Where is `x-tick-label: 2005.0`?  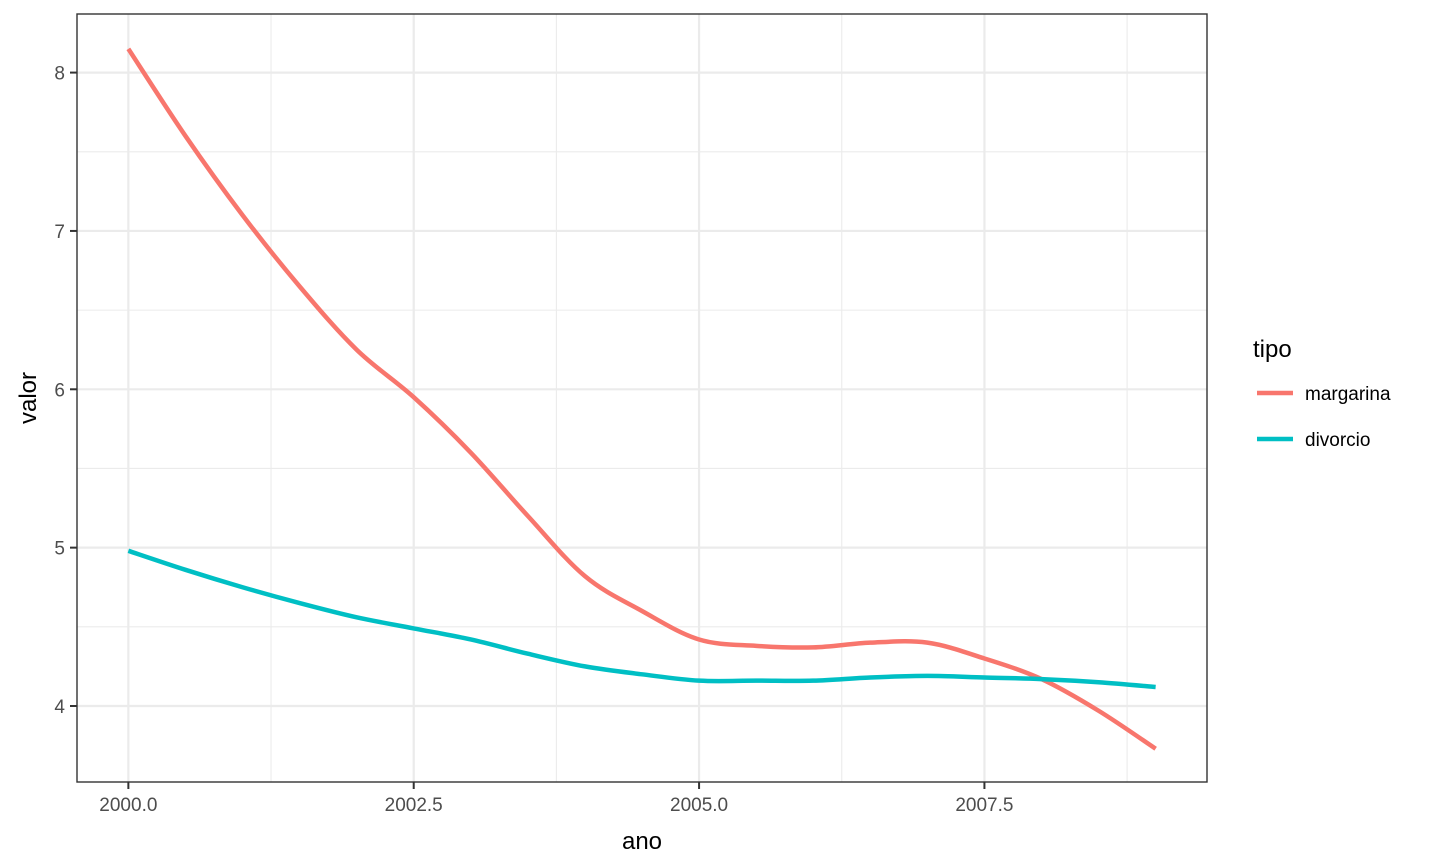
x-tick-label: 2005.0 is located at coordinates (699, 805).